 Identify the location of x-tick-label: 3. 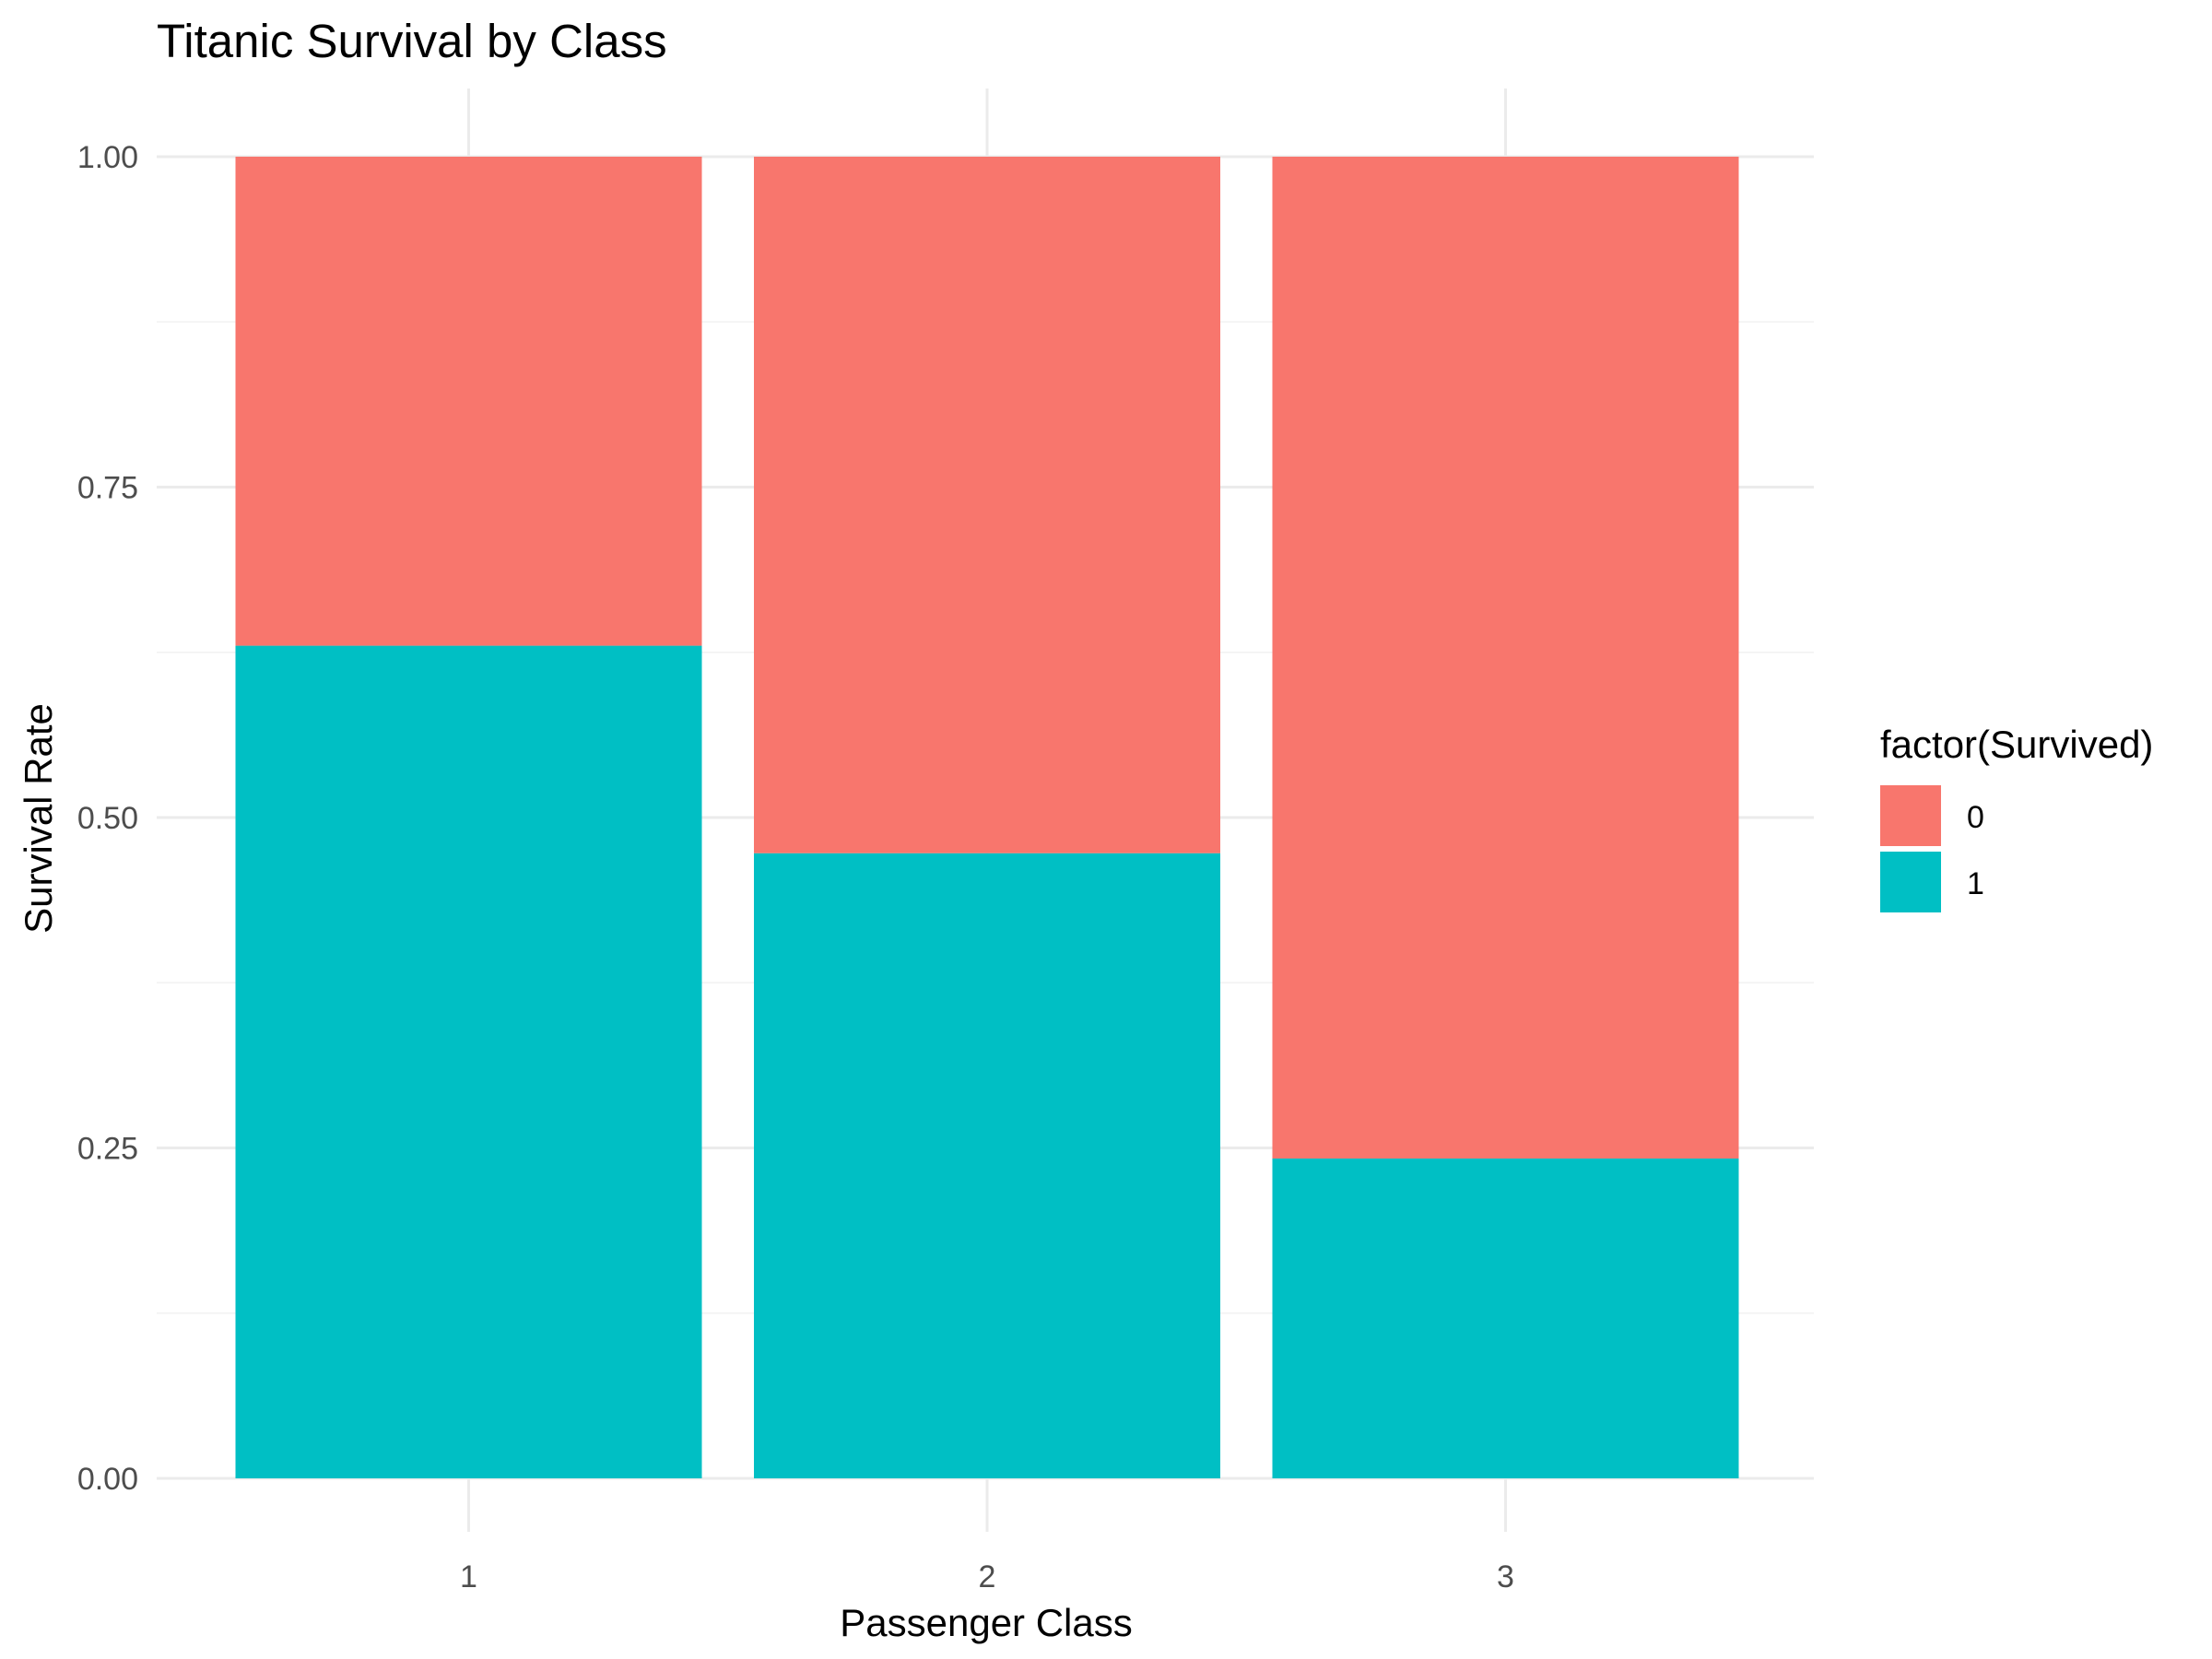
(1505, 1576).